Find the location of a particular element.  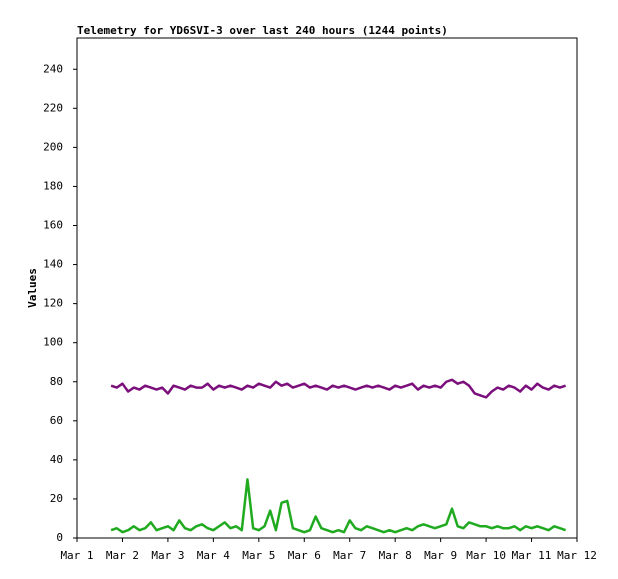

y-tick-label: 140 is located at coordinates (53, 264).